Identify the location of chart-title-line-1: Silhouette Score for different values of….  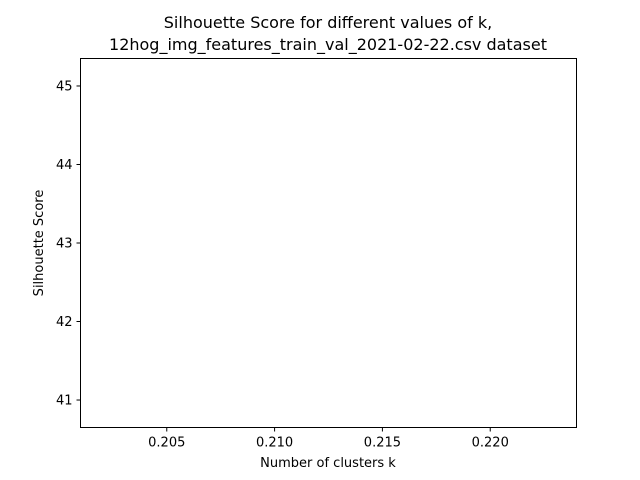
(328, 22).